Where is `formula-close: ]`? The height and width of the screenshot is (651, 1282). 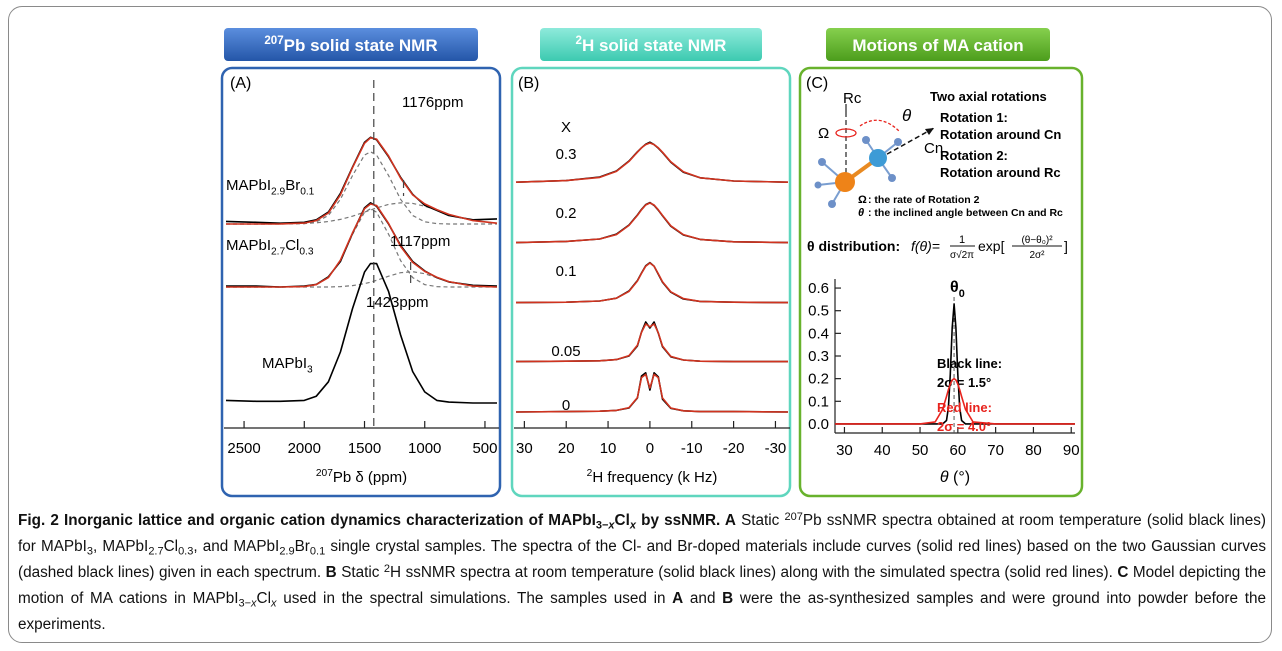
formula-close: ] is located at coordinates (1066, 246).